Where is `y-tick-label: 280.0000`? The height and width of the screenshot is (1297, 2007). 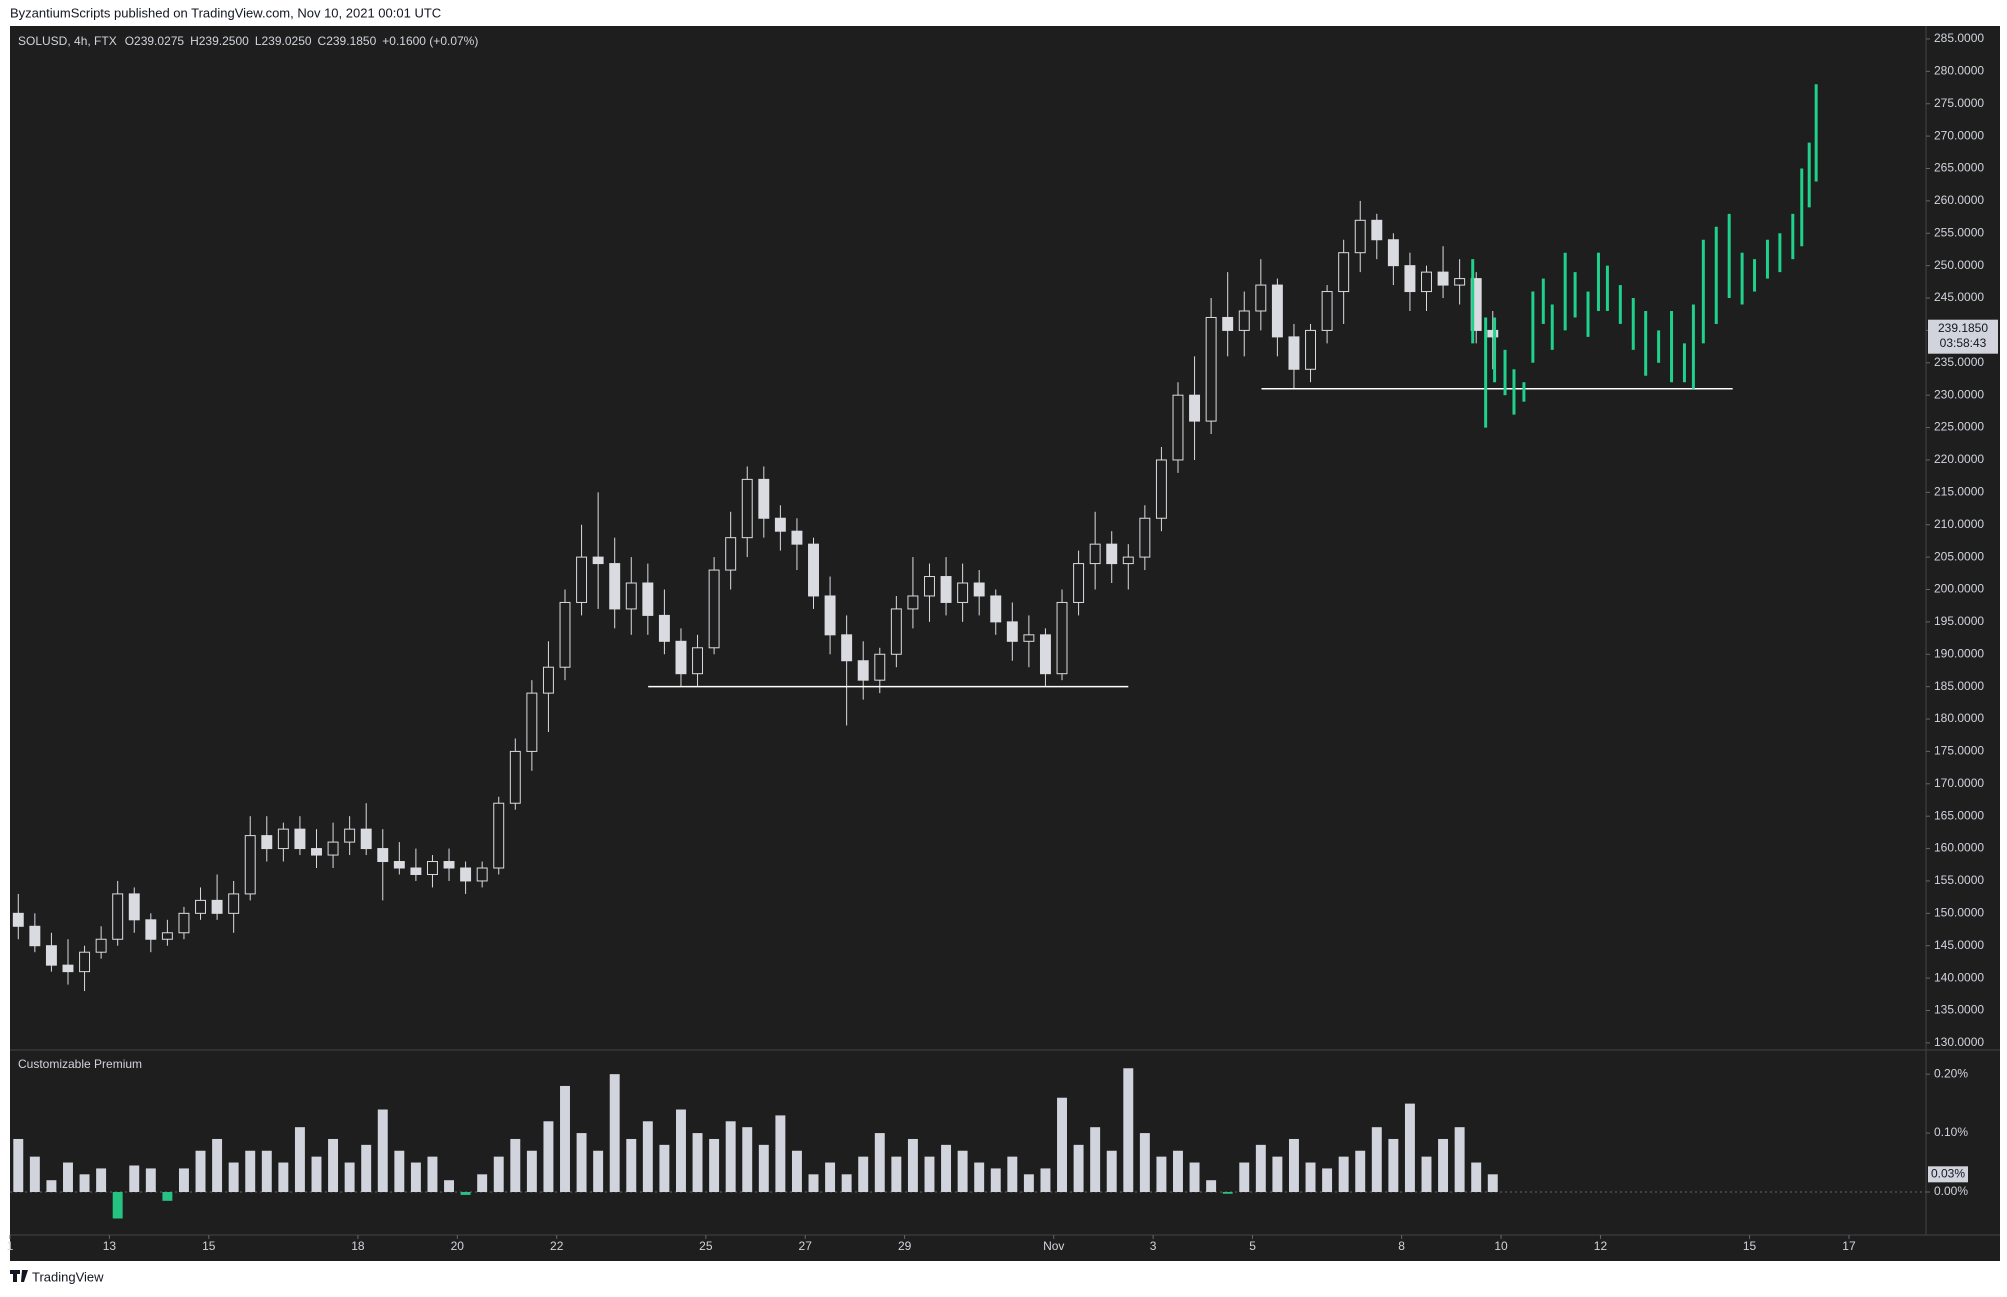 y-tick-label: 280.0000 is located at coordinates (1959, 71).